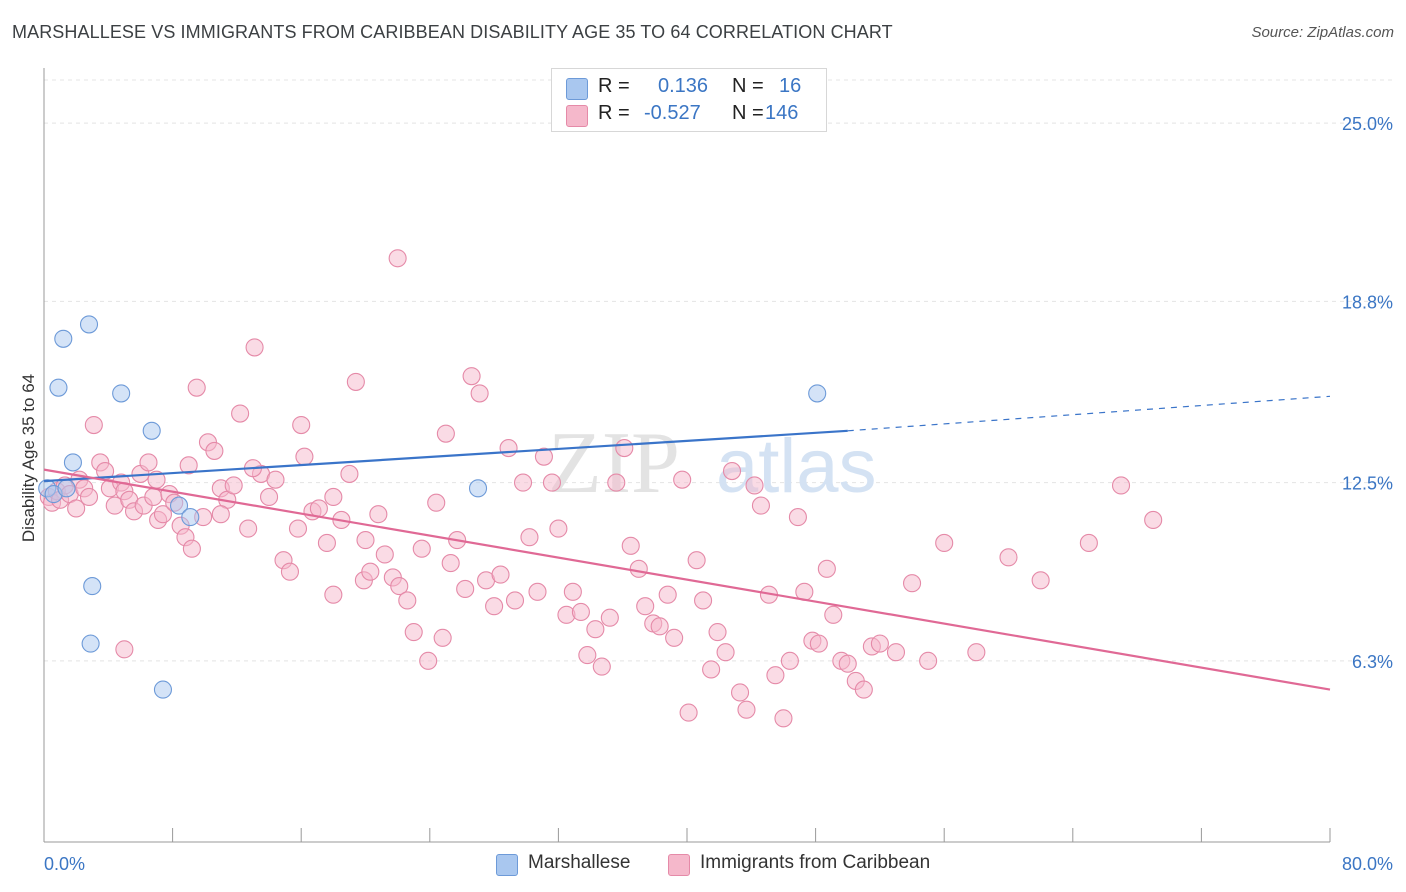 This screenshot has height=892, width=1406. I want to click on caribbean-legend-label: Immigrants from Caribbean, so click(815, 862).